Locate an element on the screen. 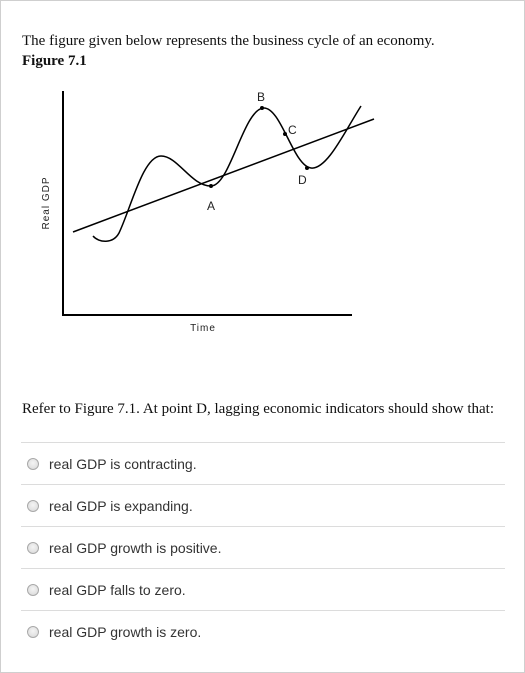  answer-option-label: real GDP falls to zero. is located at coordinates (117, 589).